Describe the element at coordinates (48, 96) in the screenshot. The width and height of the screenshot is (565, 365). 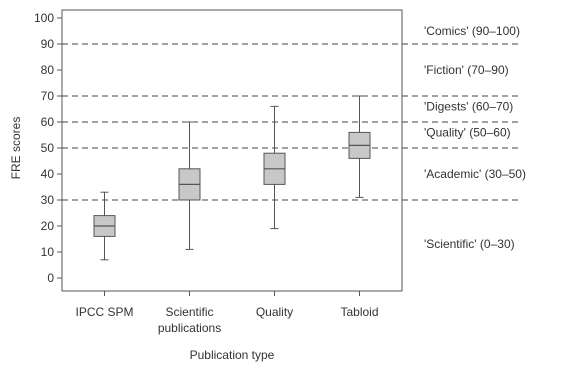
I see `y-tick-label-7: 70` at that location.